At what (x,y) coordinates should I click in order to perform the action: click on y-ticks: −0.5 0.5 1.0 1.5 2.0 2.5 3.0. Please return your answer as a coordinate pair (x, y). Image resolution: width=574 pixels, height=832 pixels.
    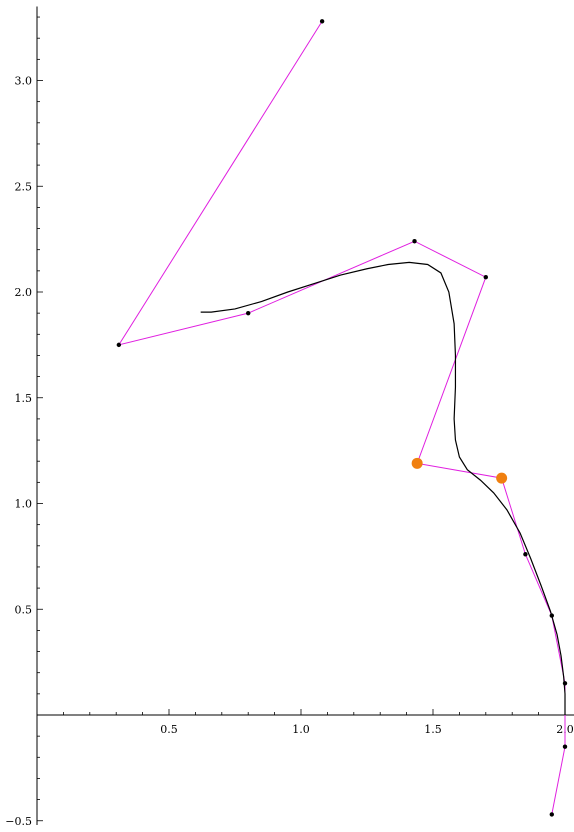
    Looking at the image, I should click on (24, 451).